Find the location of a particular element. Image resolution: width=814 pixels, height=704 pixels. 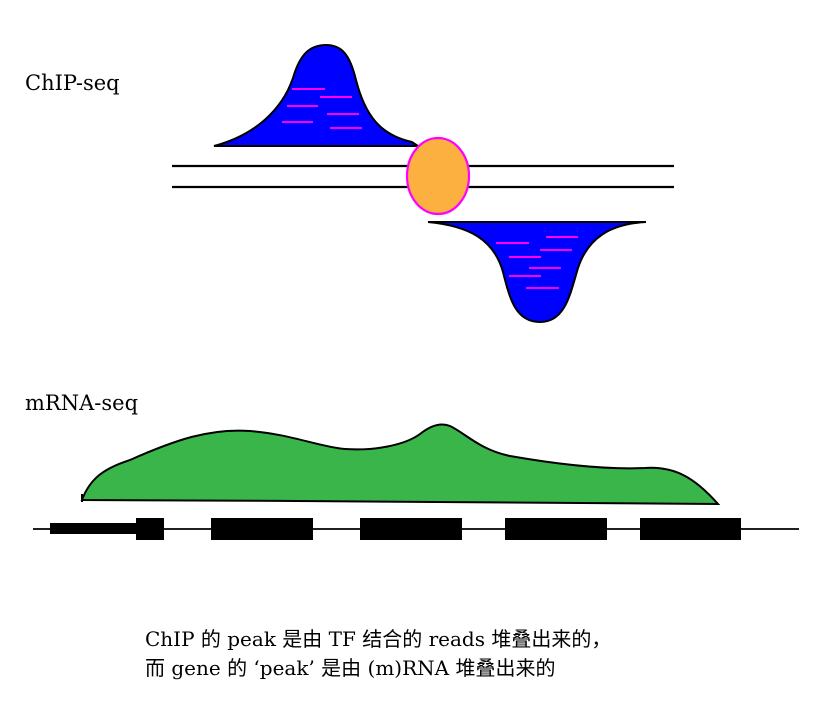

gene-model is located at coordinates (416, 529).